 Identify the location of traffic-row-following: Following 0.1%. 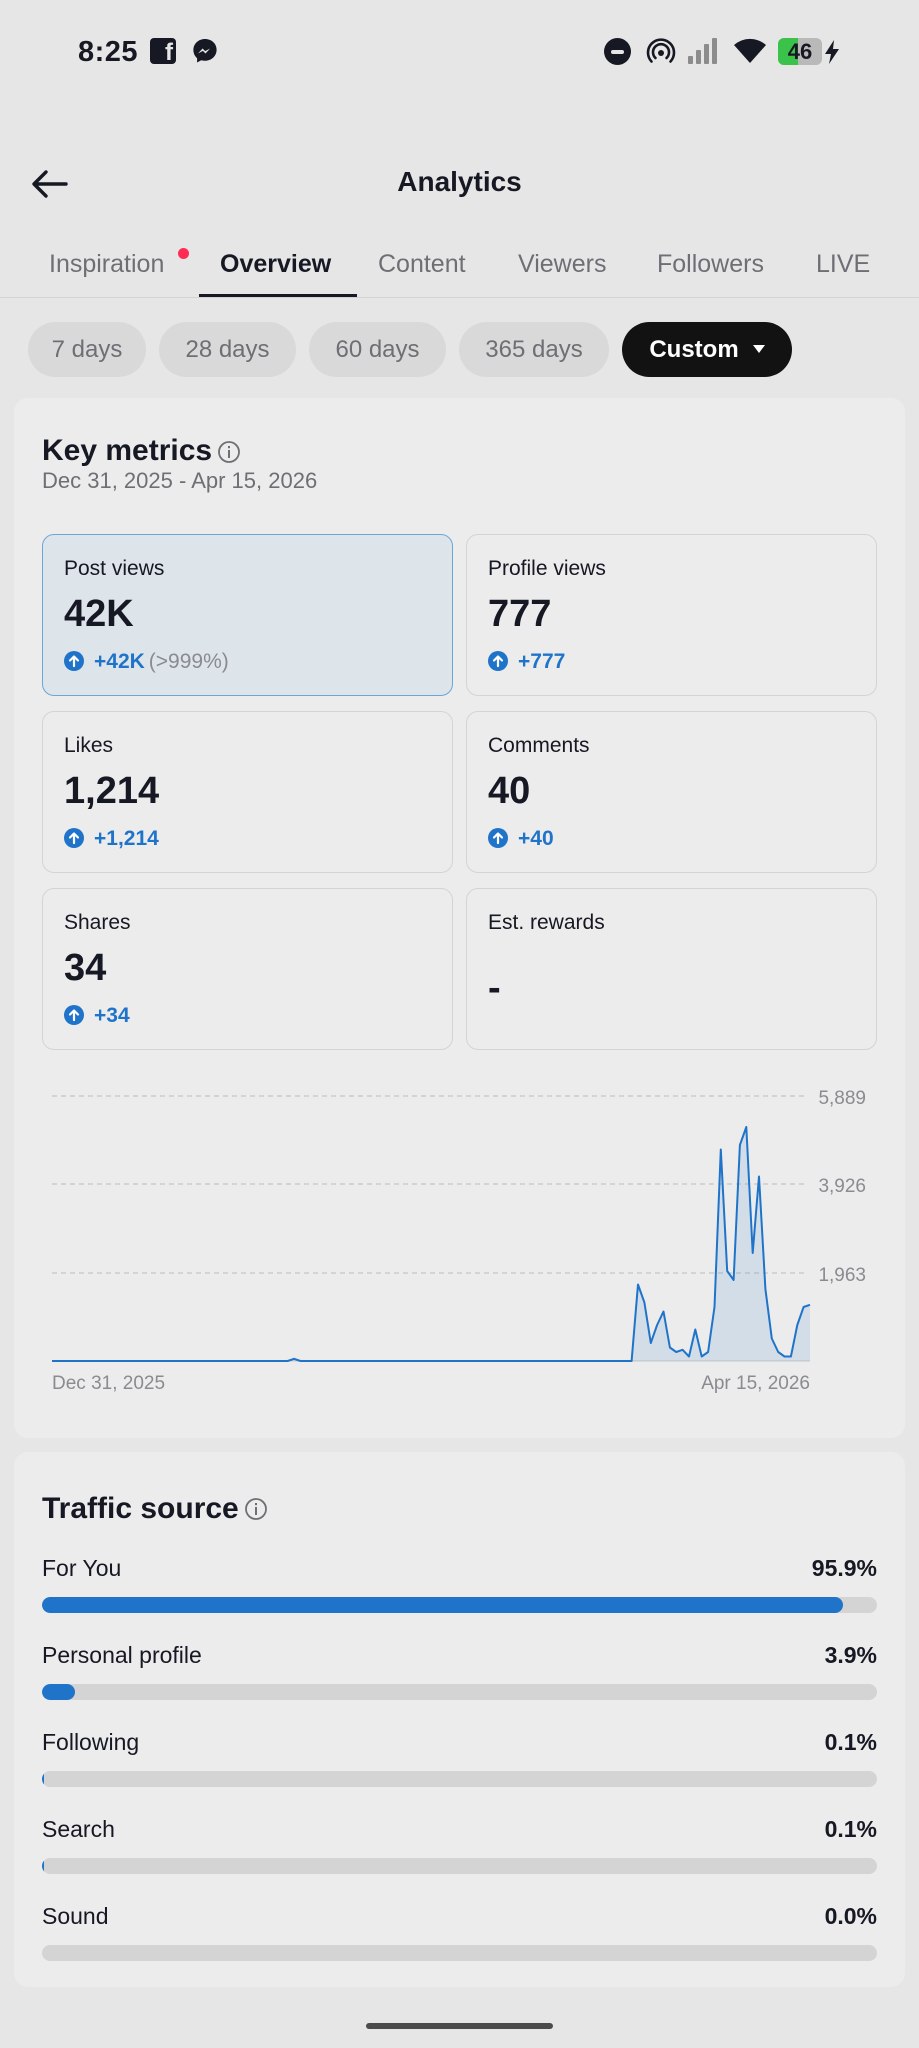
(459, 1769).